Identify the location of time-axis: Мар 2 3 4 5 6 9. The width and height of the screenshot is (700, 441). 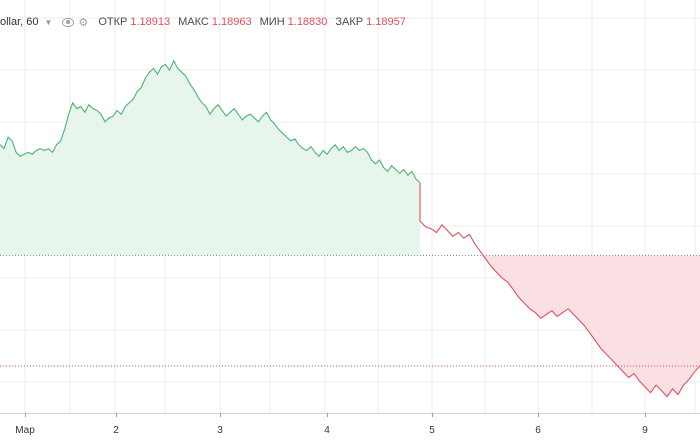
(350, 427).